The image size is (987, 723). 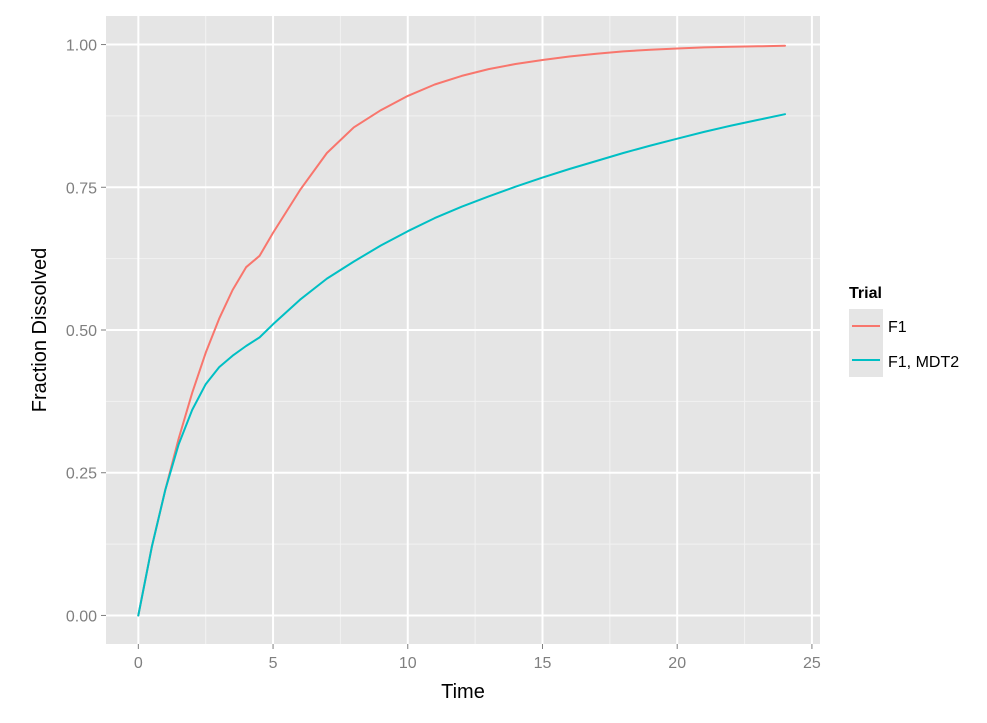 I want to click on x-axis: 0 5 10 15 20 25, so click(x=477, y=658).